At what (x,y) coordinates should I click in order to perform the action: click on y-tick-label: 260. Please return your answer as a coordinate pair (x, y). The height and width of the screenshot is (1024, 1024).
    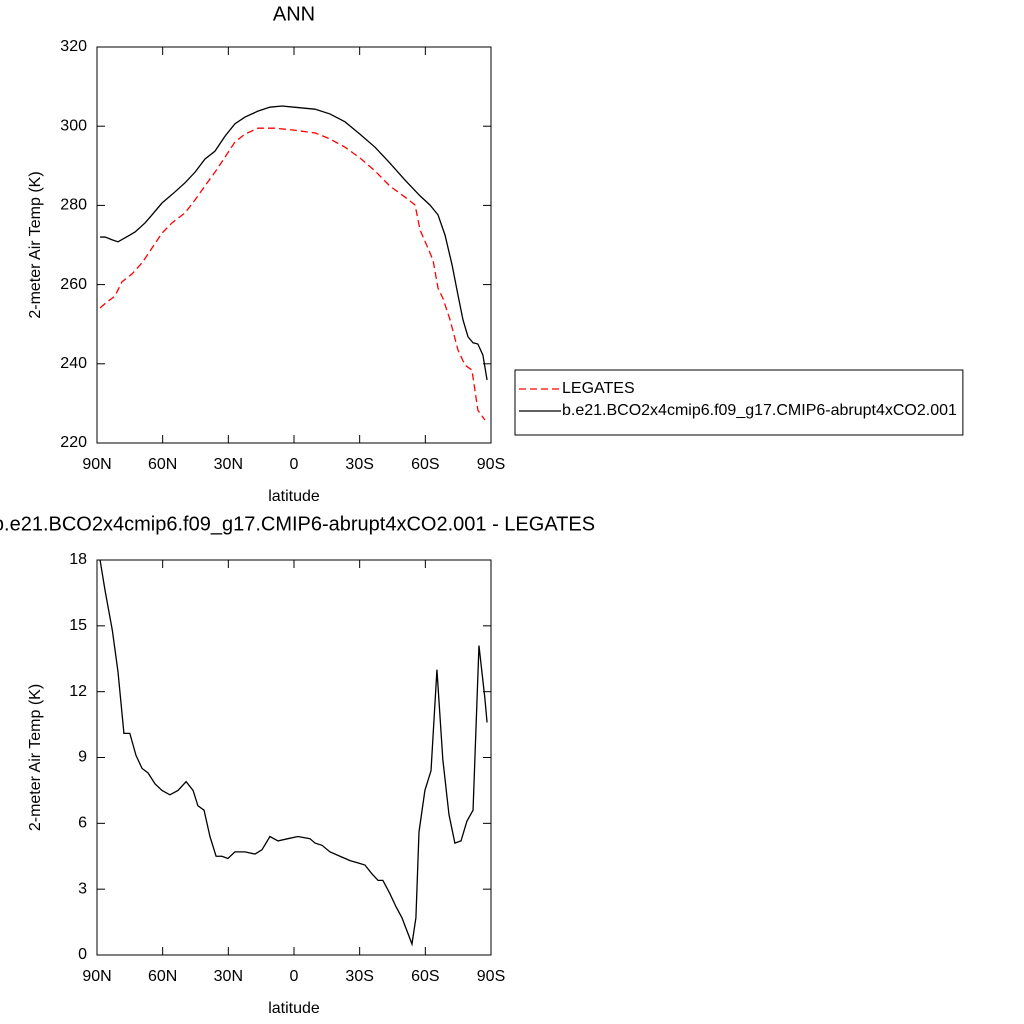
    Looking at the image, I should click on (73, 284).